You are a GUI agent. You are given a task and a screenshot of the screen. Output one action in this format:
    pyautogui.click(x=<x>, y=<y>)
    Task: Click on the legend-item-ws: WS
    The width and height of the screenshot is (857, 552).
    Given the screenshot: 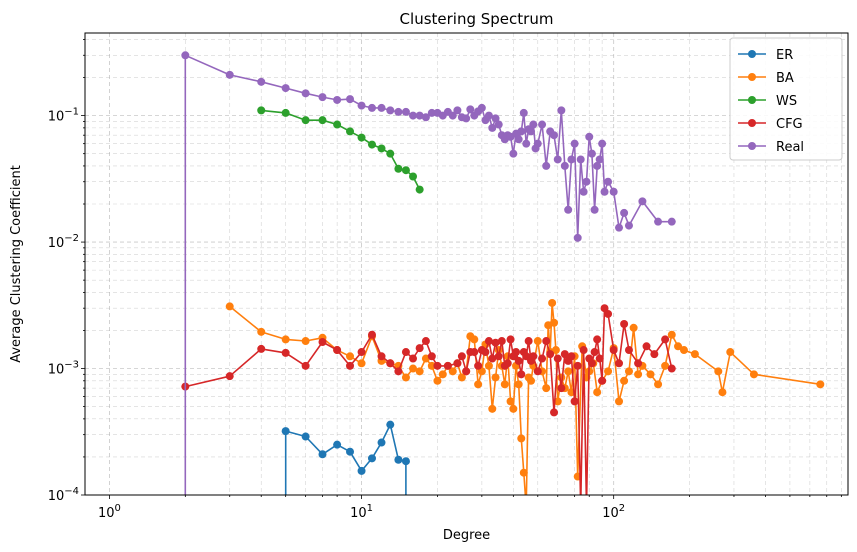 What is the action you would take?
    pyautogui.click(x=767, y=101)
    